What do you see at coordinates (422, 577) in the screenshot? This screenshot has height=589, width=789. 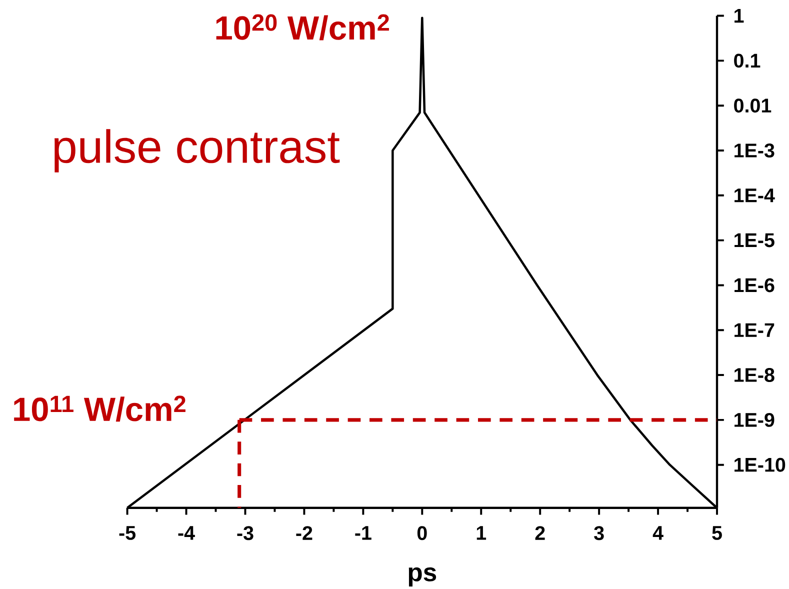 I see `x-axis-title: ps` at bounding box center [422, 577].